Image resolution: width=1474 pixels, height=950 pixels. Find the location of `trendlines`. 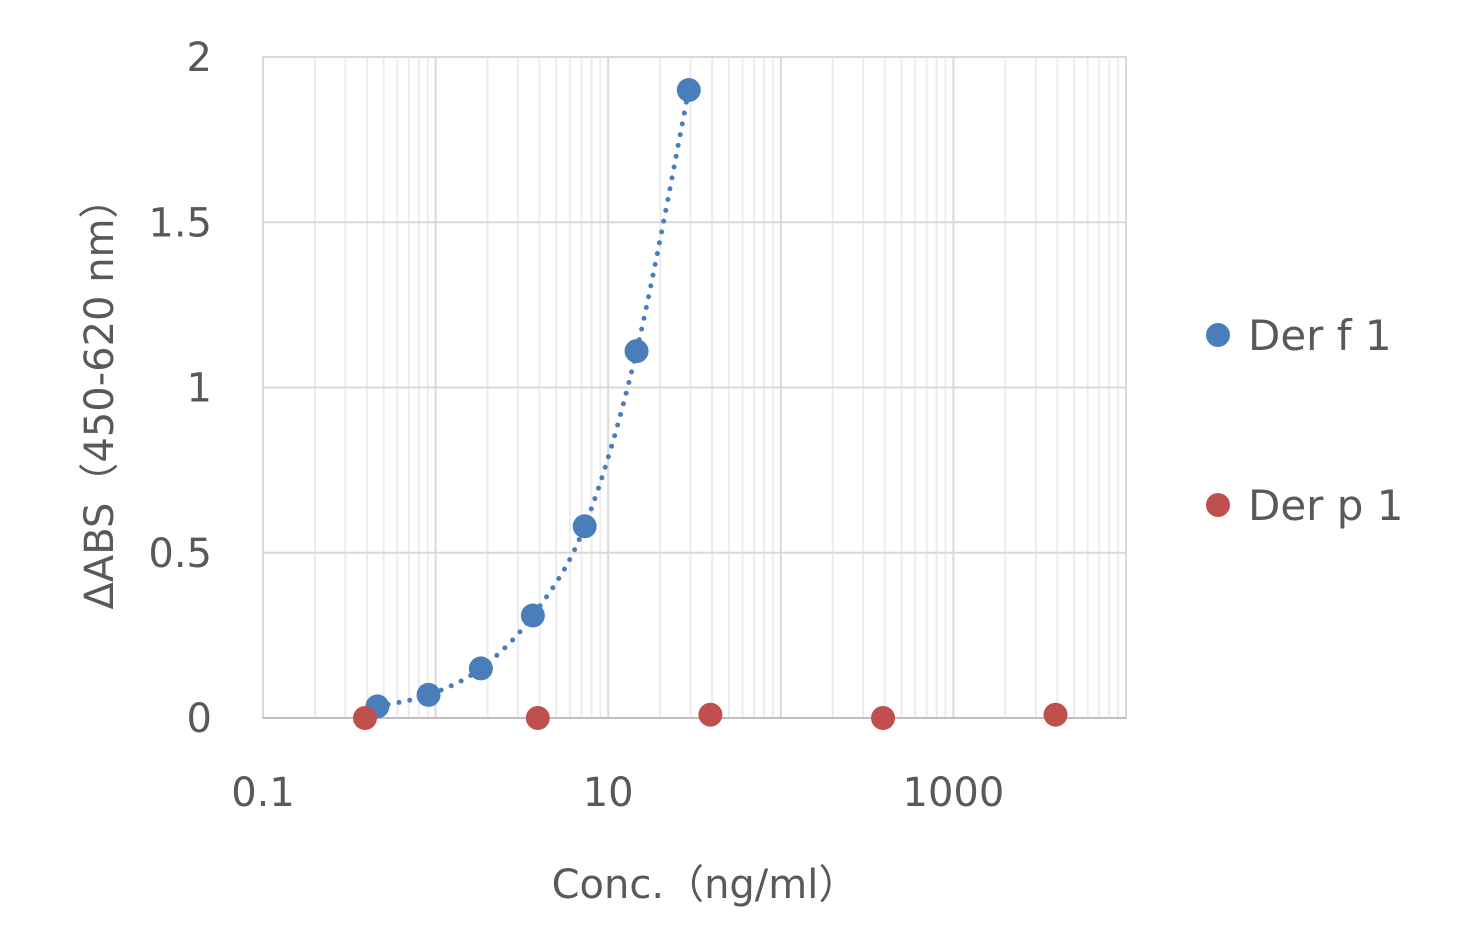

trendlines is located at coordinates (533, 398).